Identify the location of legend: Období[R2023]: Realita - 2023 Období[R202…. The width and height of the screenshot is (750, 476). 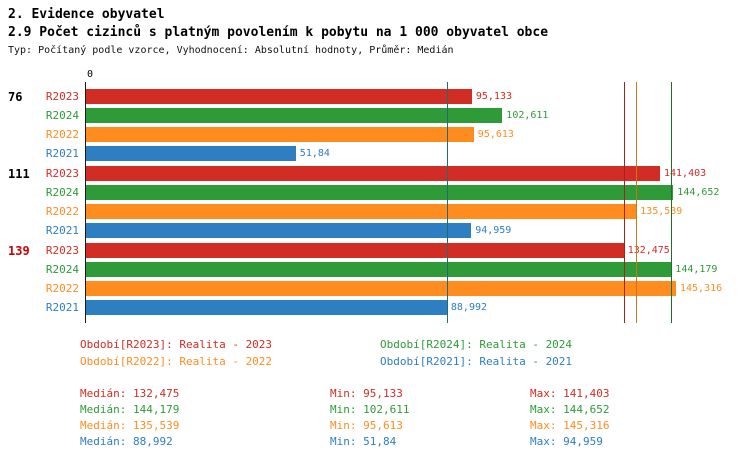
(375, 353).